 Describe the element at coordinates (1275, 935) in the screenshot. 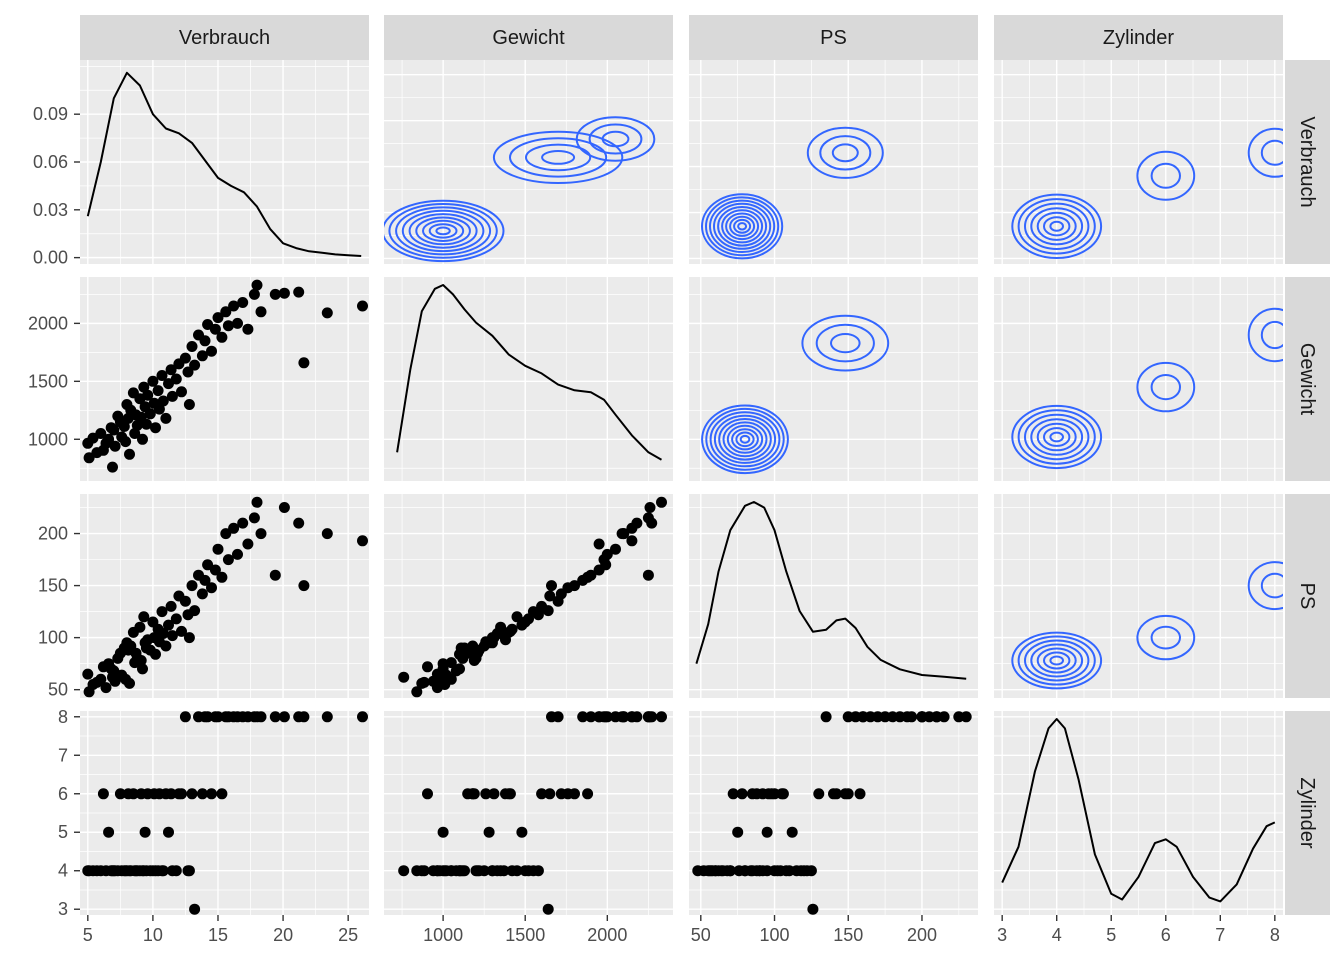

I see `x-tick-label: 8` at that location.